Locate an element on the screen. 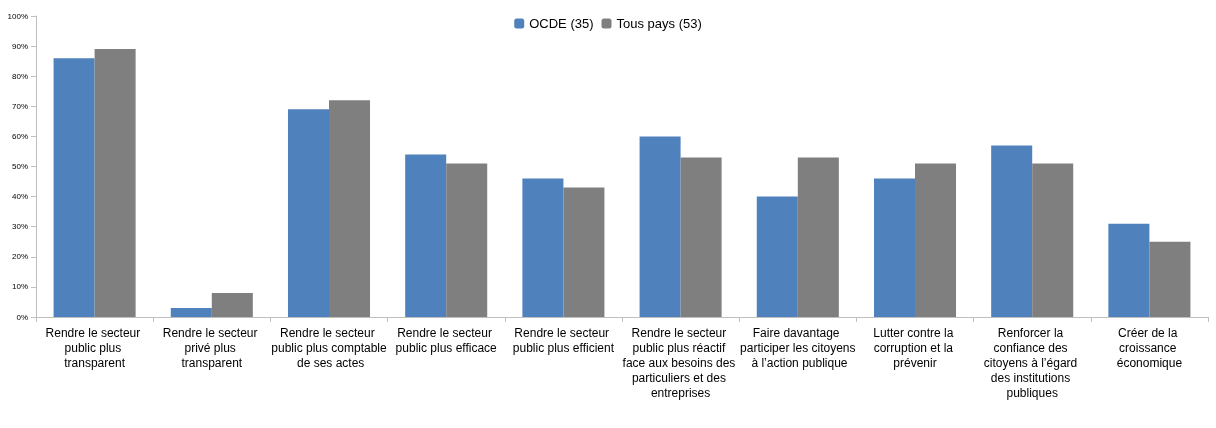 The image size is (1216, 428). y-tick-label: 30% is located at coordinates (19, 227).